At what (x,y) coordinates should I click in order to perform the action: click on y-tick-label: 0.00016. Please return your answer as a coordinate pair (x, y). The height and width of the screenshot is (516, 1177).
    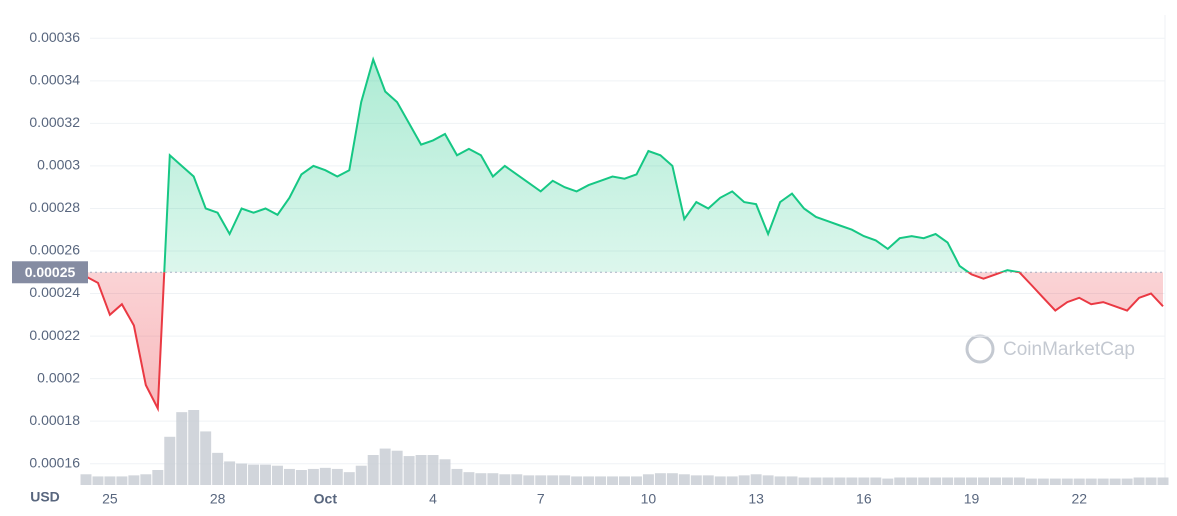
    Looking at the image, I should click on (54, 462).